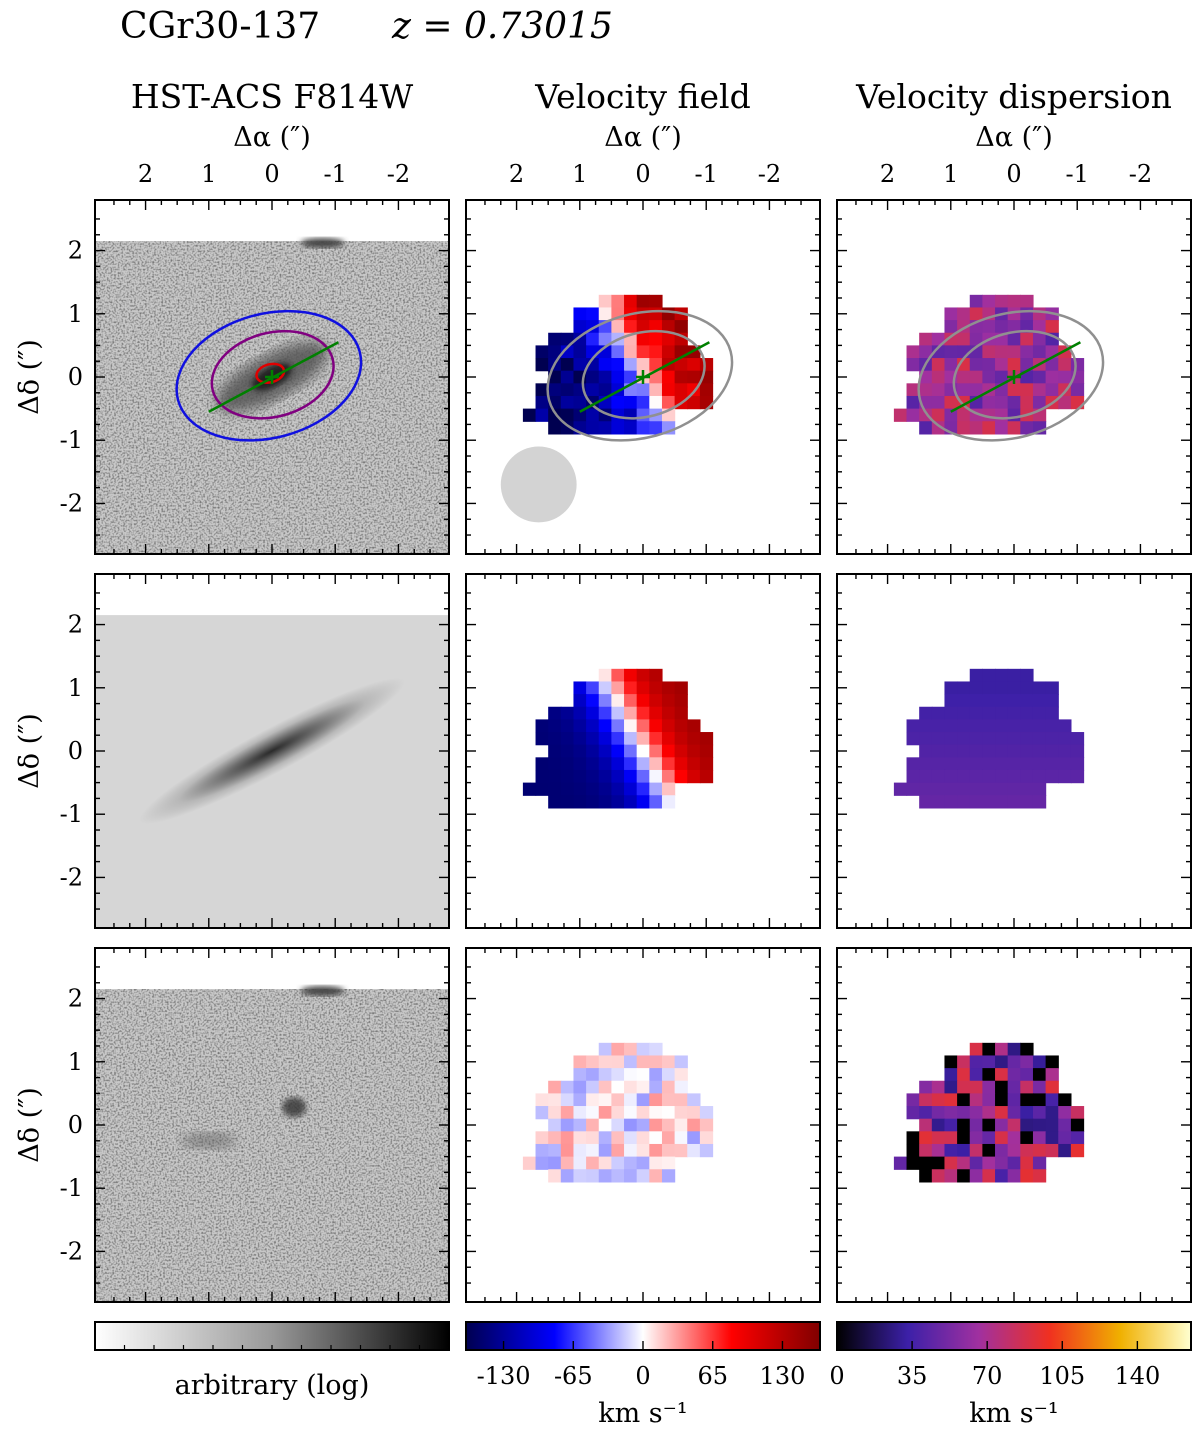 The width and height of the screenshot is (1200, 1437). Describe the element at coordinates (618, 738) in the screenshot. I see `velocity-model-map` at that location.